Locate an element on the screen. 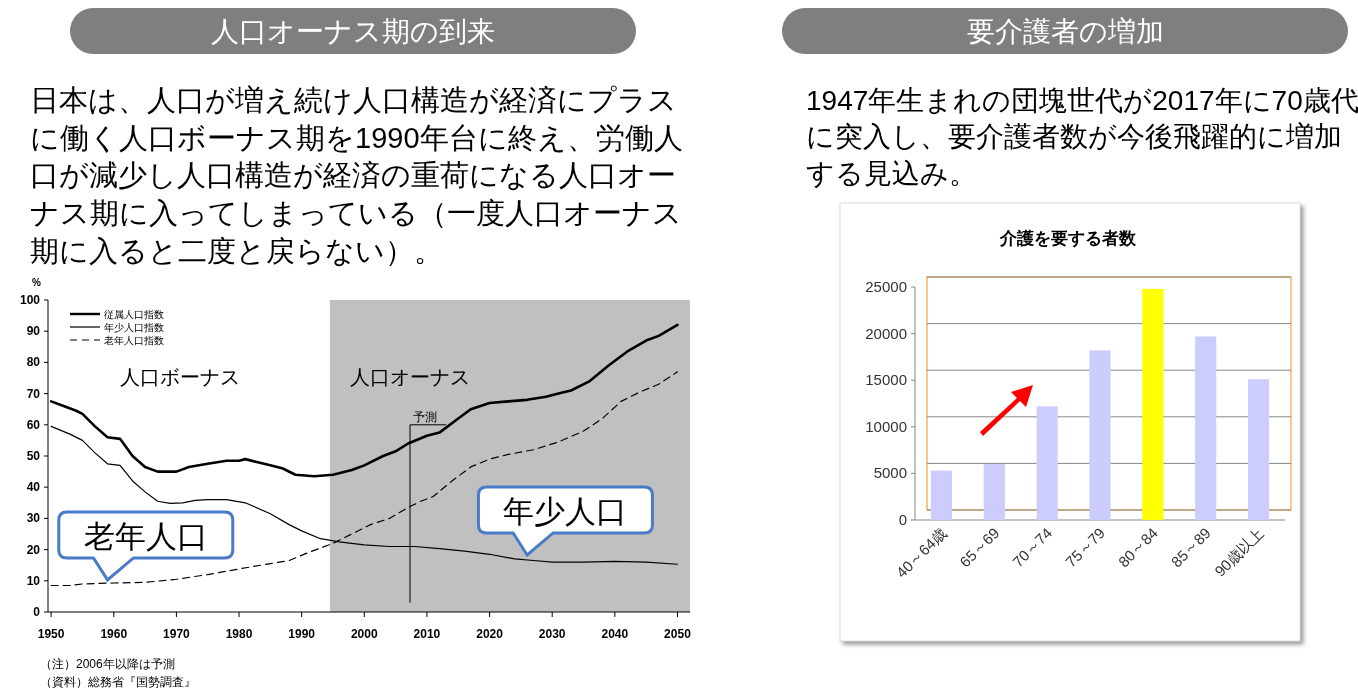  x-tick-label: 70～74 is located at coordinates (1032, 547).